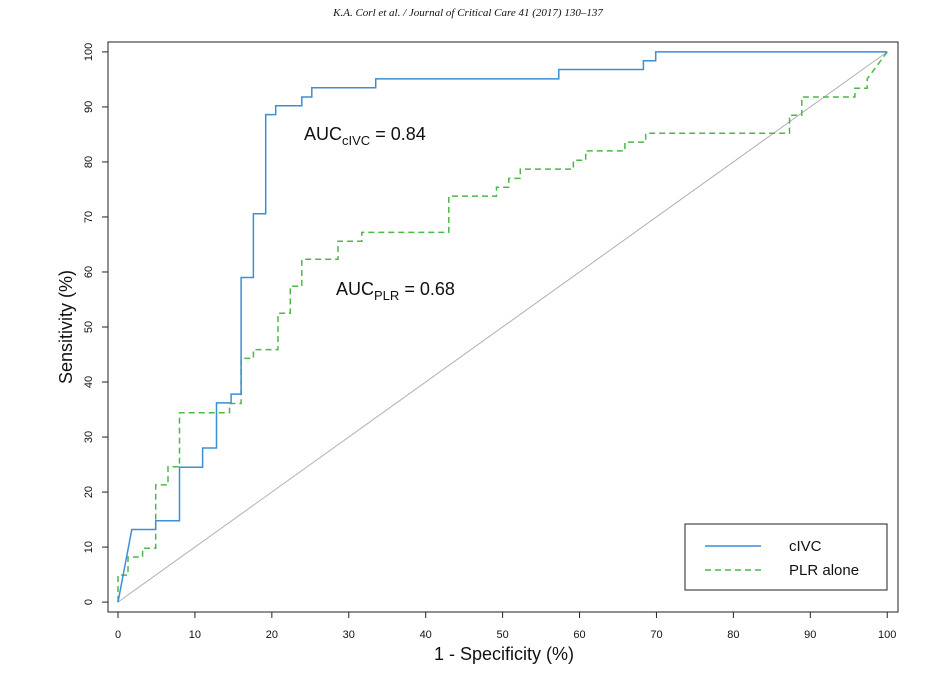  Describe the element at coordinates (824, 570) in the screenshot. I see `legend-label: PLR alone` at that location.